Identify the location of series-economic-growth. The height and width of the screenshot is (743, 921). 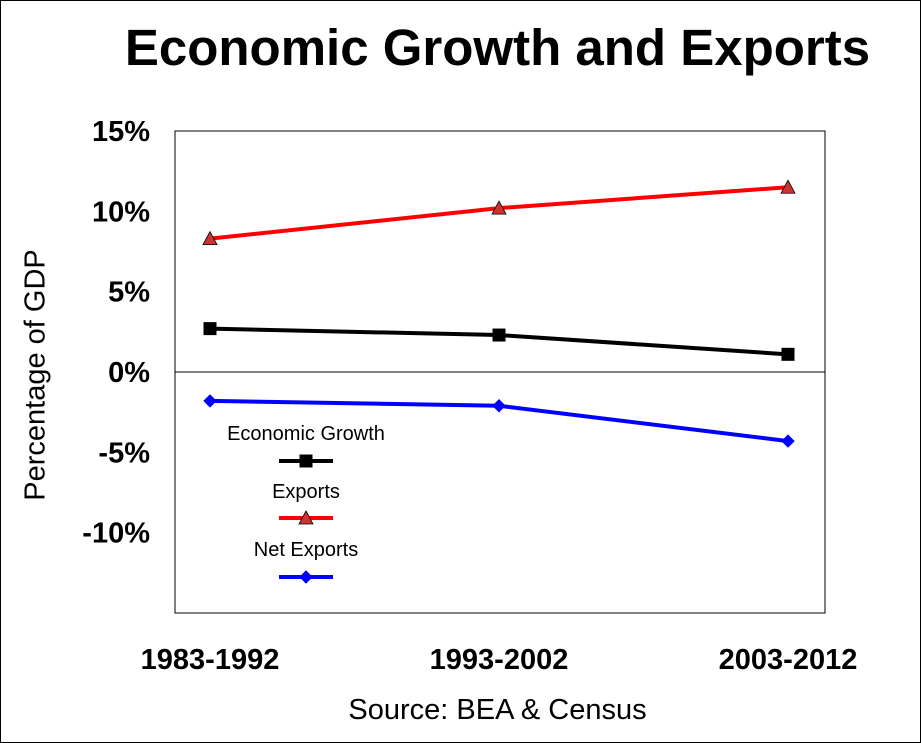
(499, 341).